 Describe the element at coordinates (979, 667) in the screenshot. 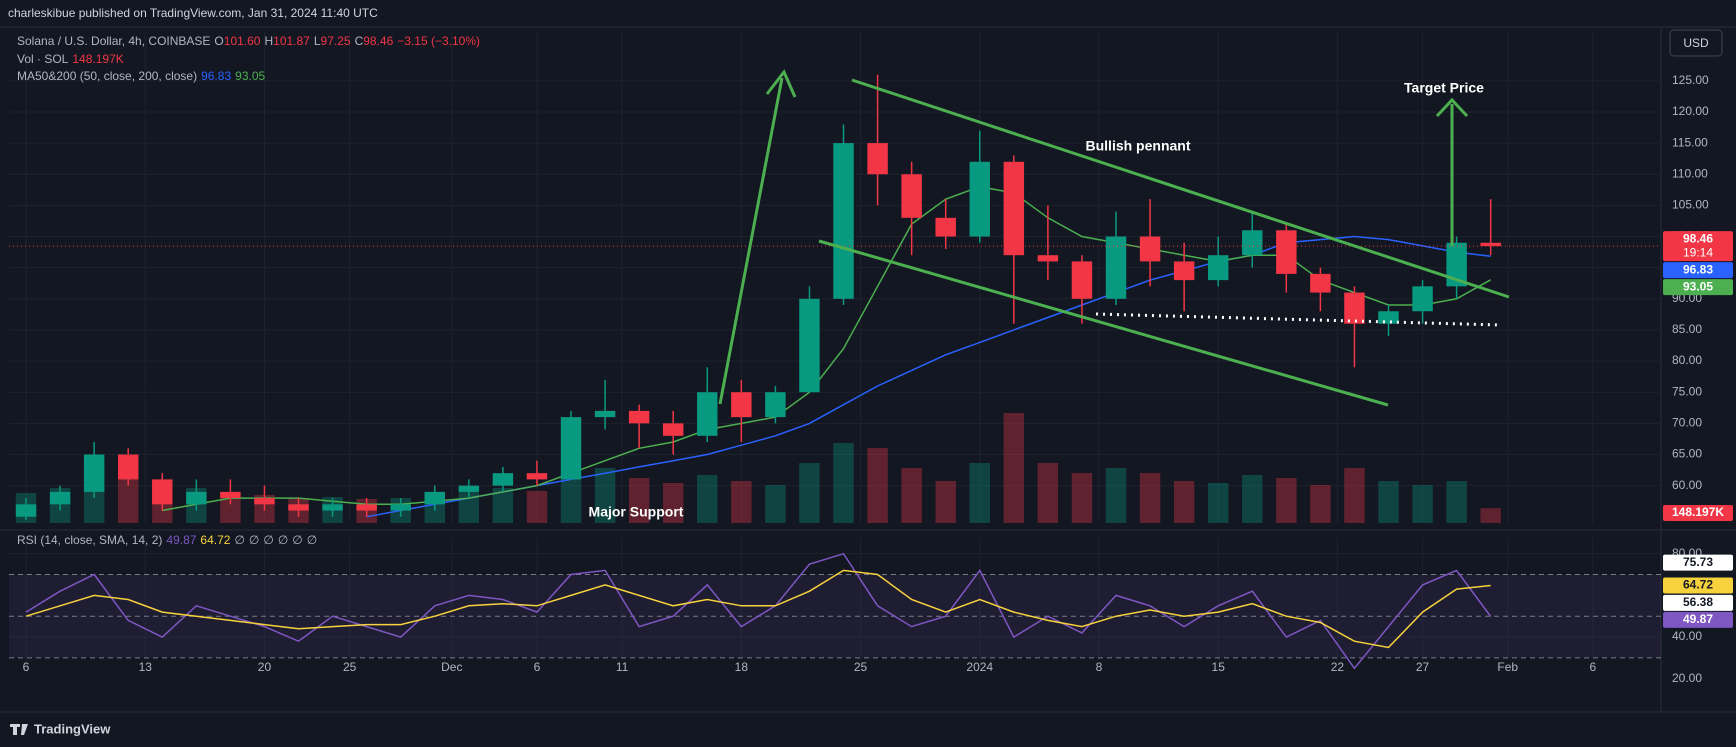

I see `x-tick-label: 2024` at that location.